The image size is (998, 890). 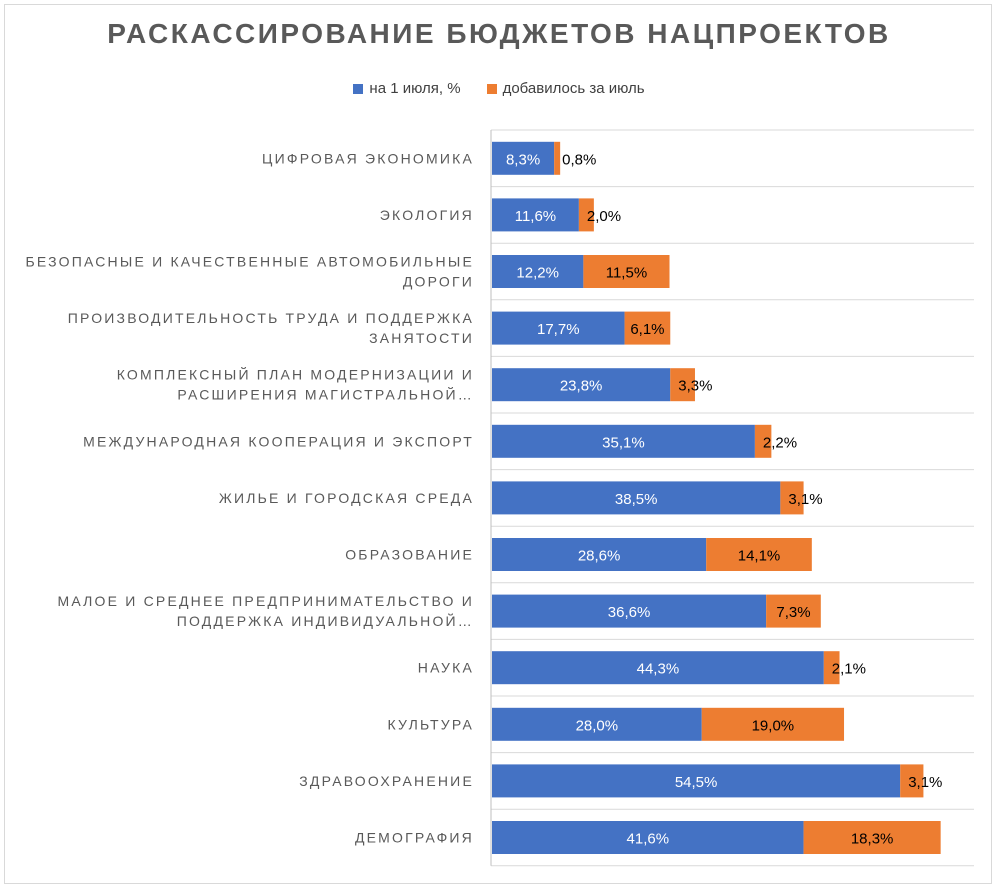 I want to click on data-label-series1: 28,0%, so click(x=597, y=725).